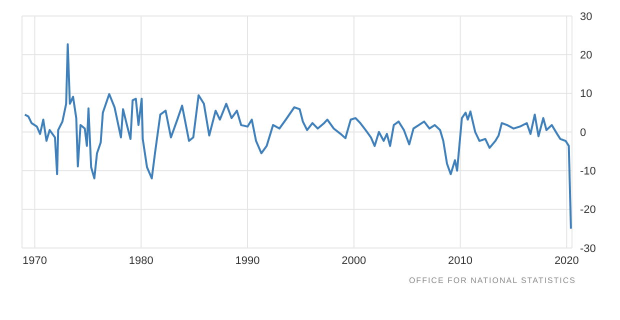  I want to click on text: OFFICE FOR NATIONAL STATISTICS, so click(492, 280).